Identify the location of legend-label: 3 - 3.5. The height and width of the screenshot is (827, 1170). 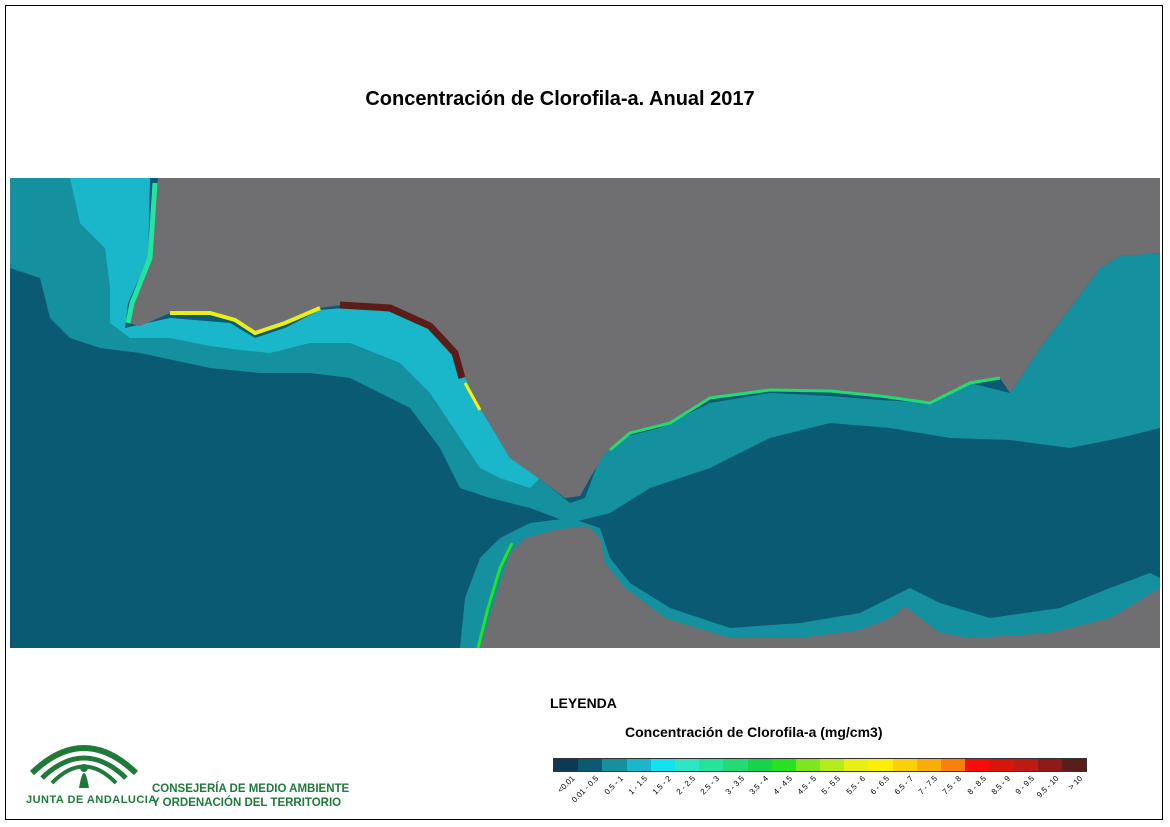
(734, 785).